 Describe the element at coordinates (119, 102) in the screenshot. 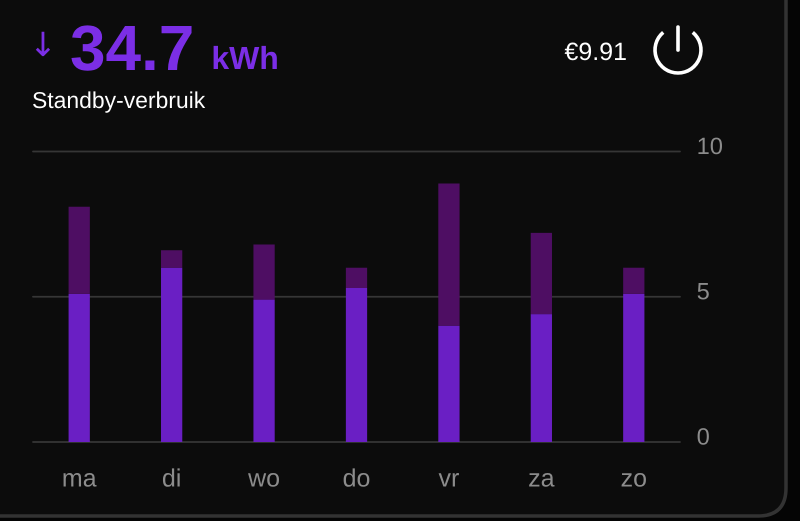

I see `chart-subtitle: Standby-verbruik` at that location.